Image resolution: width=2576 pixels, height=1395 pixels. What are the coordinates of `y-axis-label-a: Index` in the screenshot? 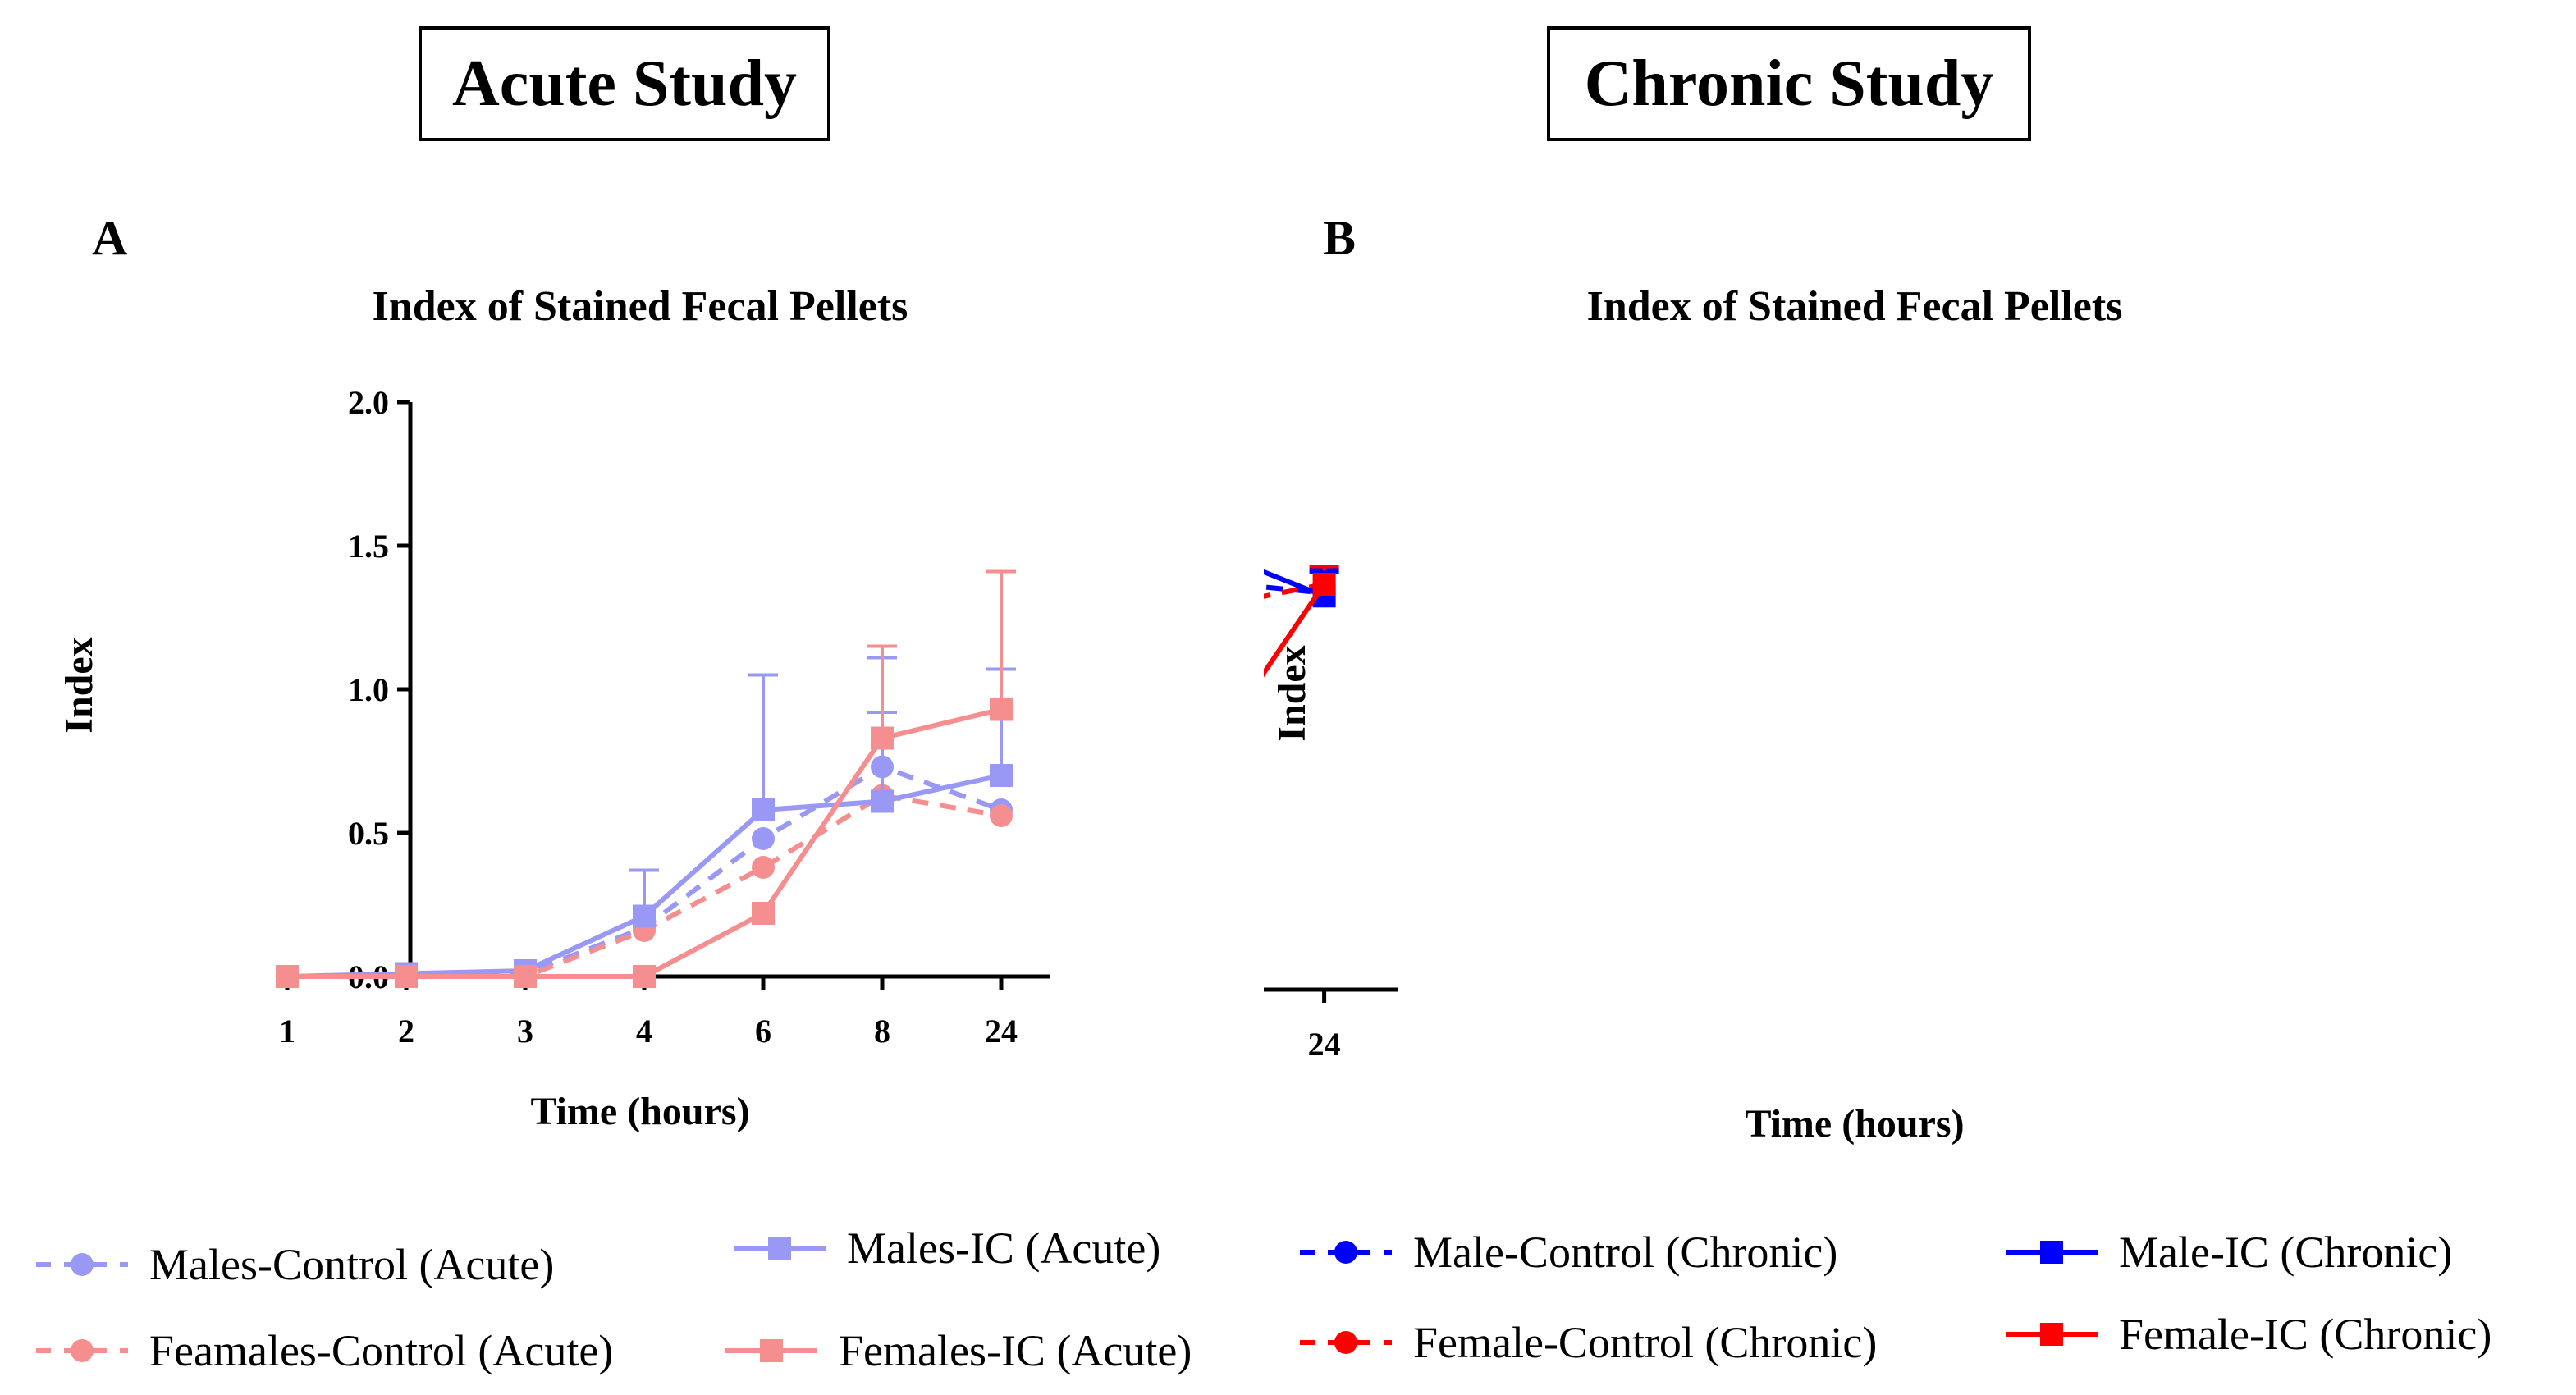 It's located at (79, 685).